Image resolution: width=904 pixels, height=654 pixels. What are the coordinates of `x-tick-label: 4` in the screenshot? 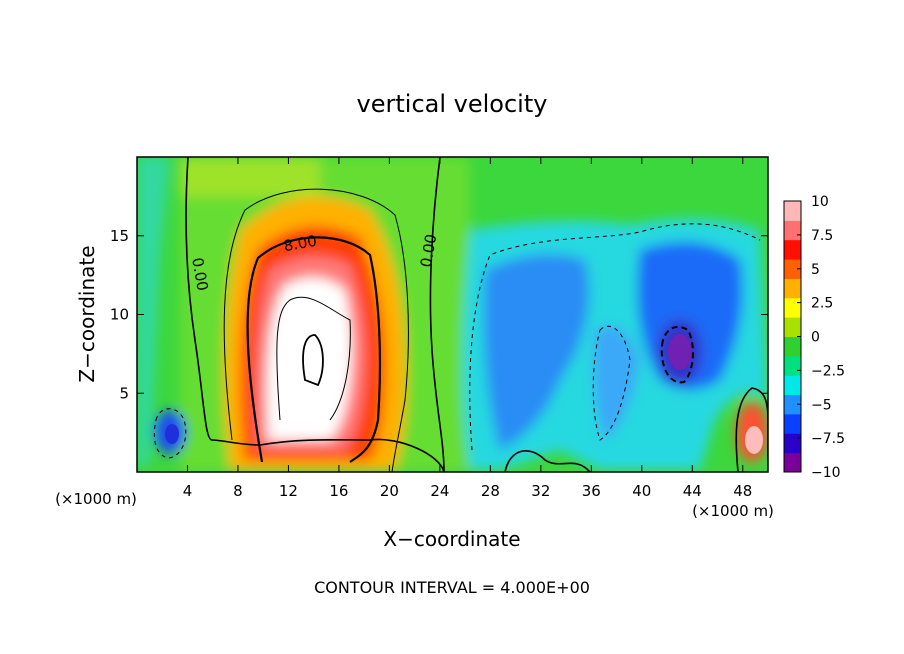 It's located at (188, 491).